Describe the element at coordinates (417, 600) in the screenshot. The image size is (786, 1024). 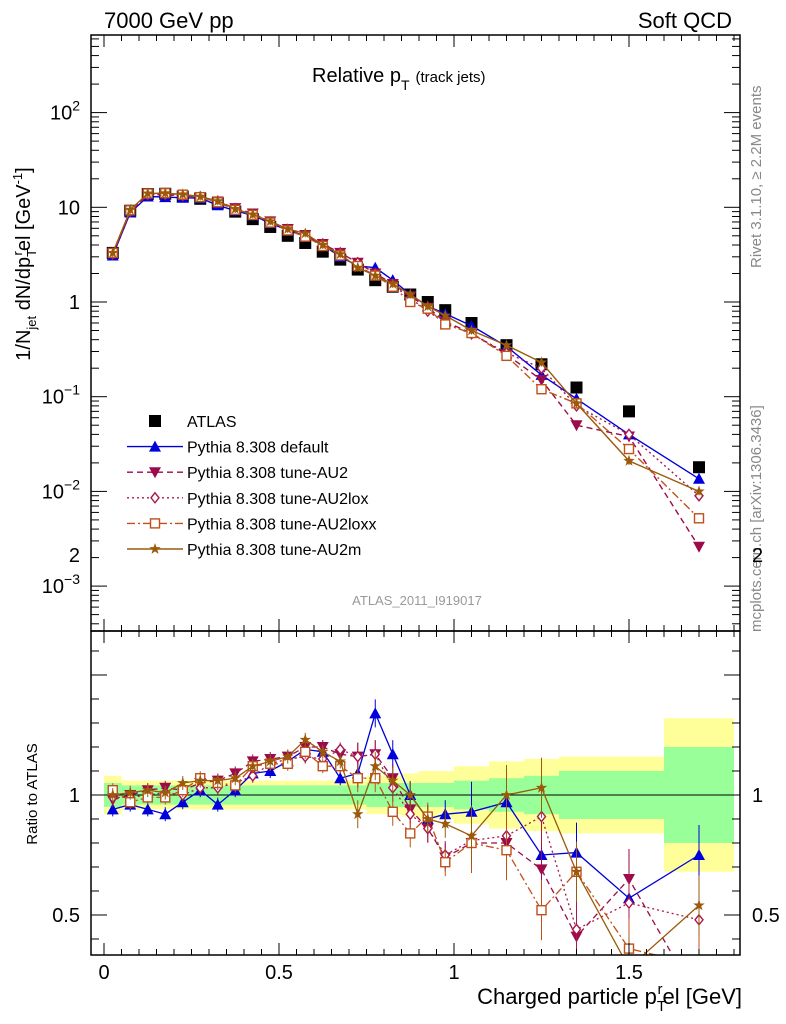
I see `analysis-id: ATLAS_2011_I919017` at that location.